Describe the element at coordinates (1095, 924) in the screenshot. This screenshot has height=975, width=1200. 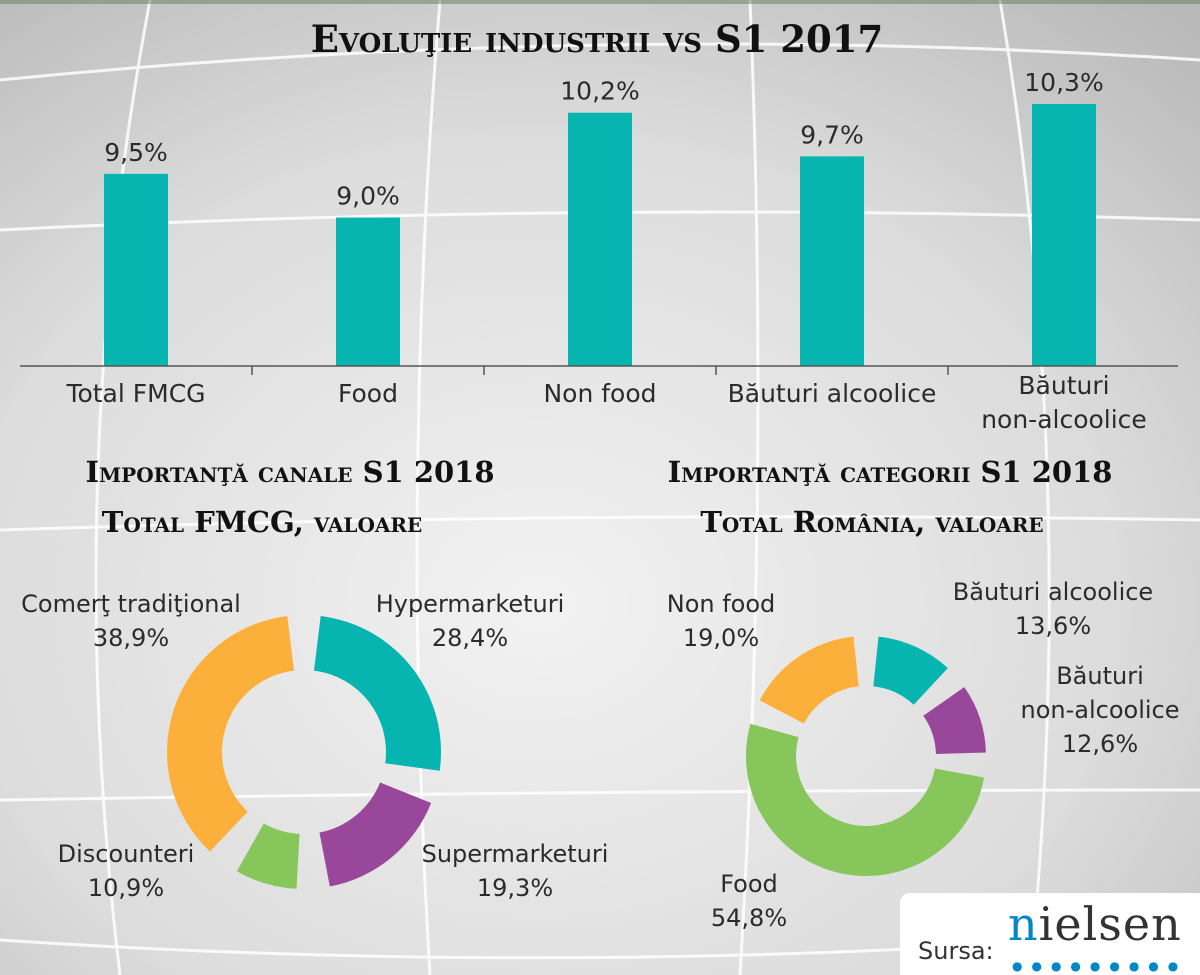
I see `nielsen-logo: nielsen` at that location.